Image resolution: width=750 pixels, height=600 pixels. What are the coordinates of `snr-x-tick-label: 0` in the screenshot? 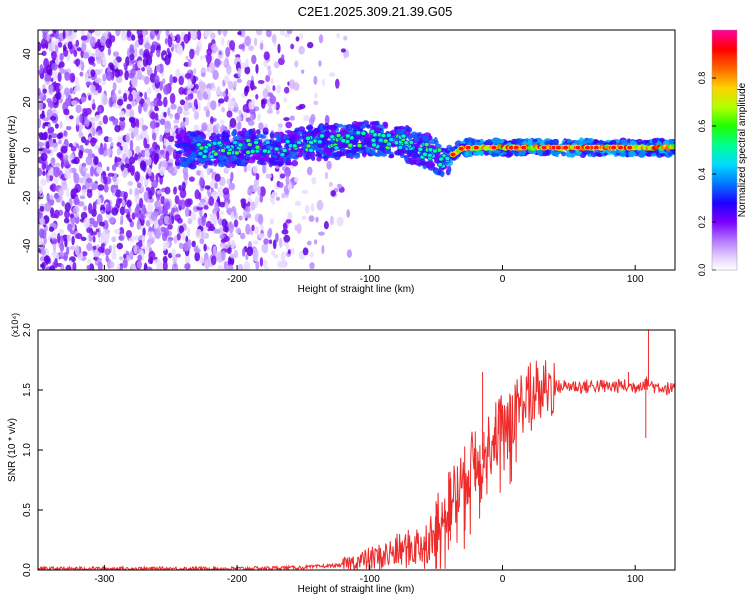 It's located at (503, 579).